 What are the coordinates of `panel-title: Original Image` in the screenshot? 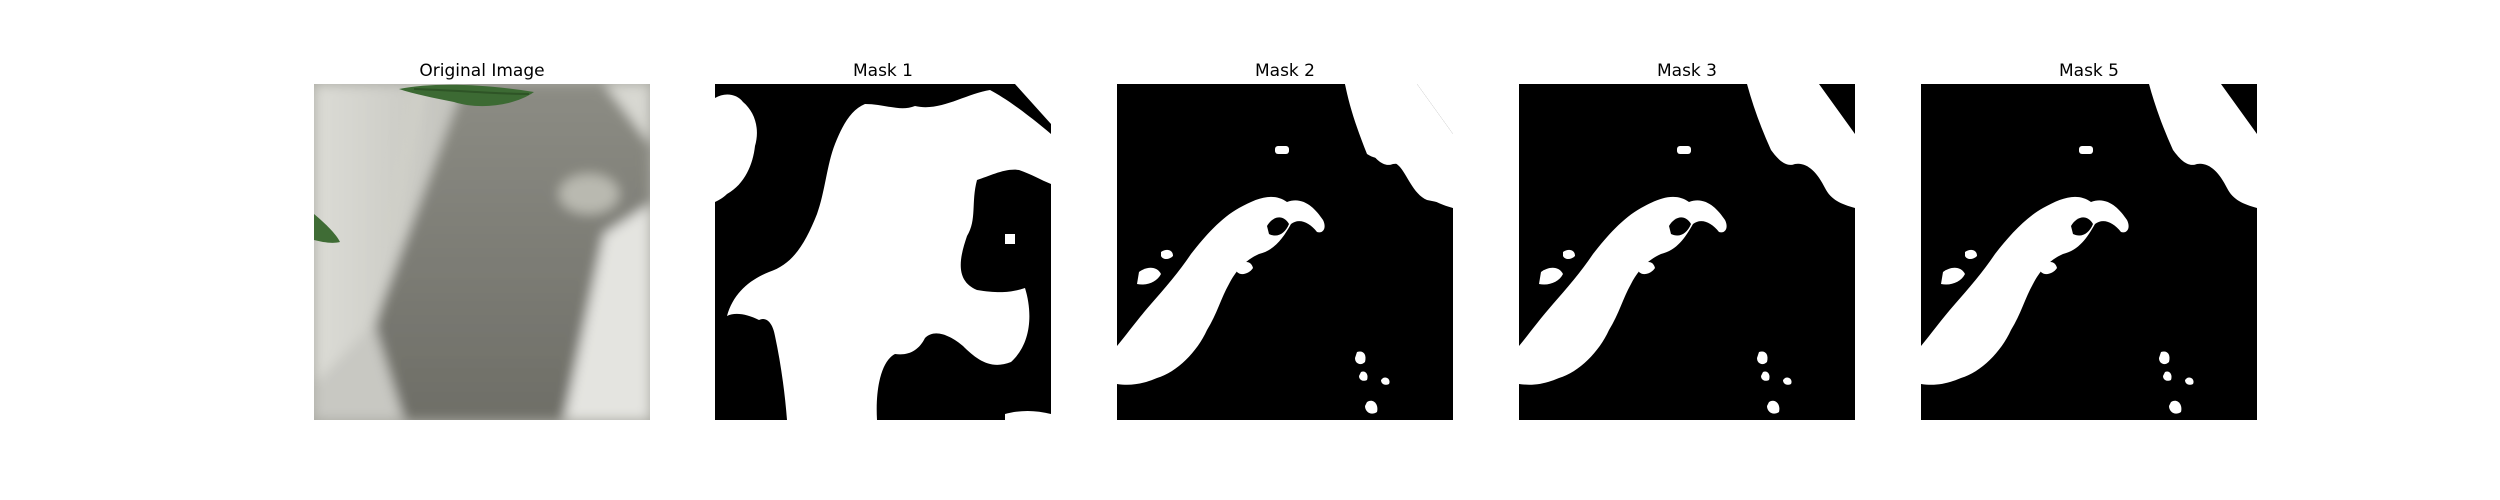 It's located at (482, 71).